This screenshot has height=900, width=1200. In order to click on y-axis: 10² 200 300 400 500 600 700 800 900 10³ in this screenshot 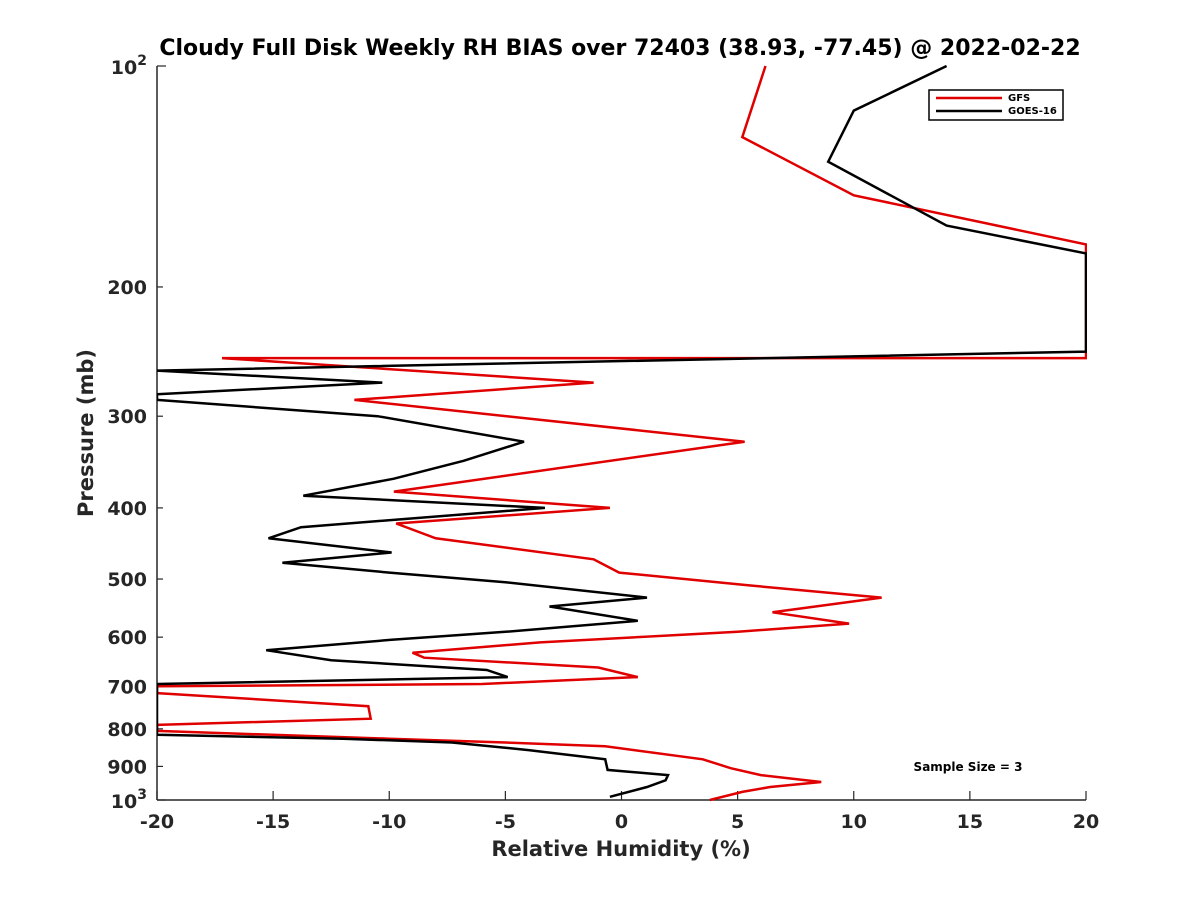, I will do `click(136, 433)`.